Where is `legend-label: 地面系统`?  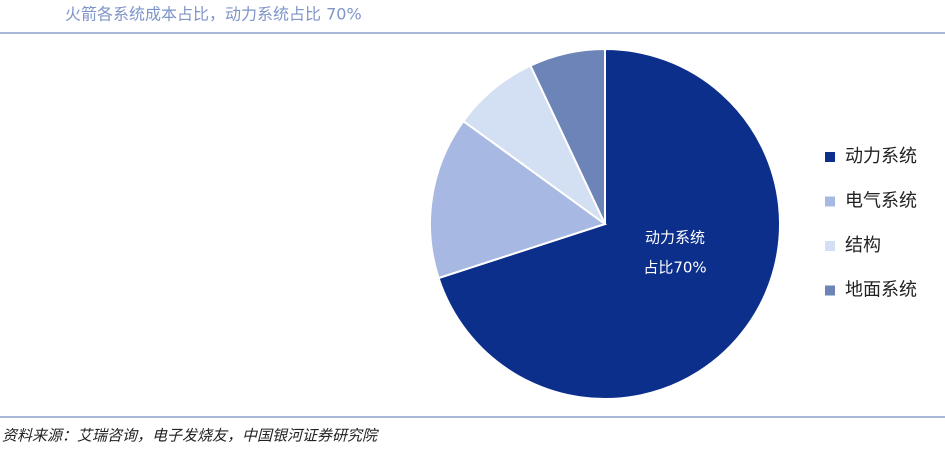
legend-label: 地面系统 is located at coordinates (881, 290).